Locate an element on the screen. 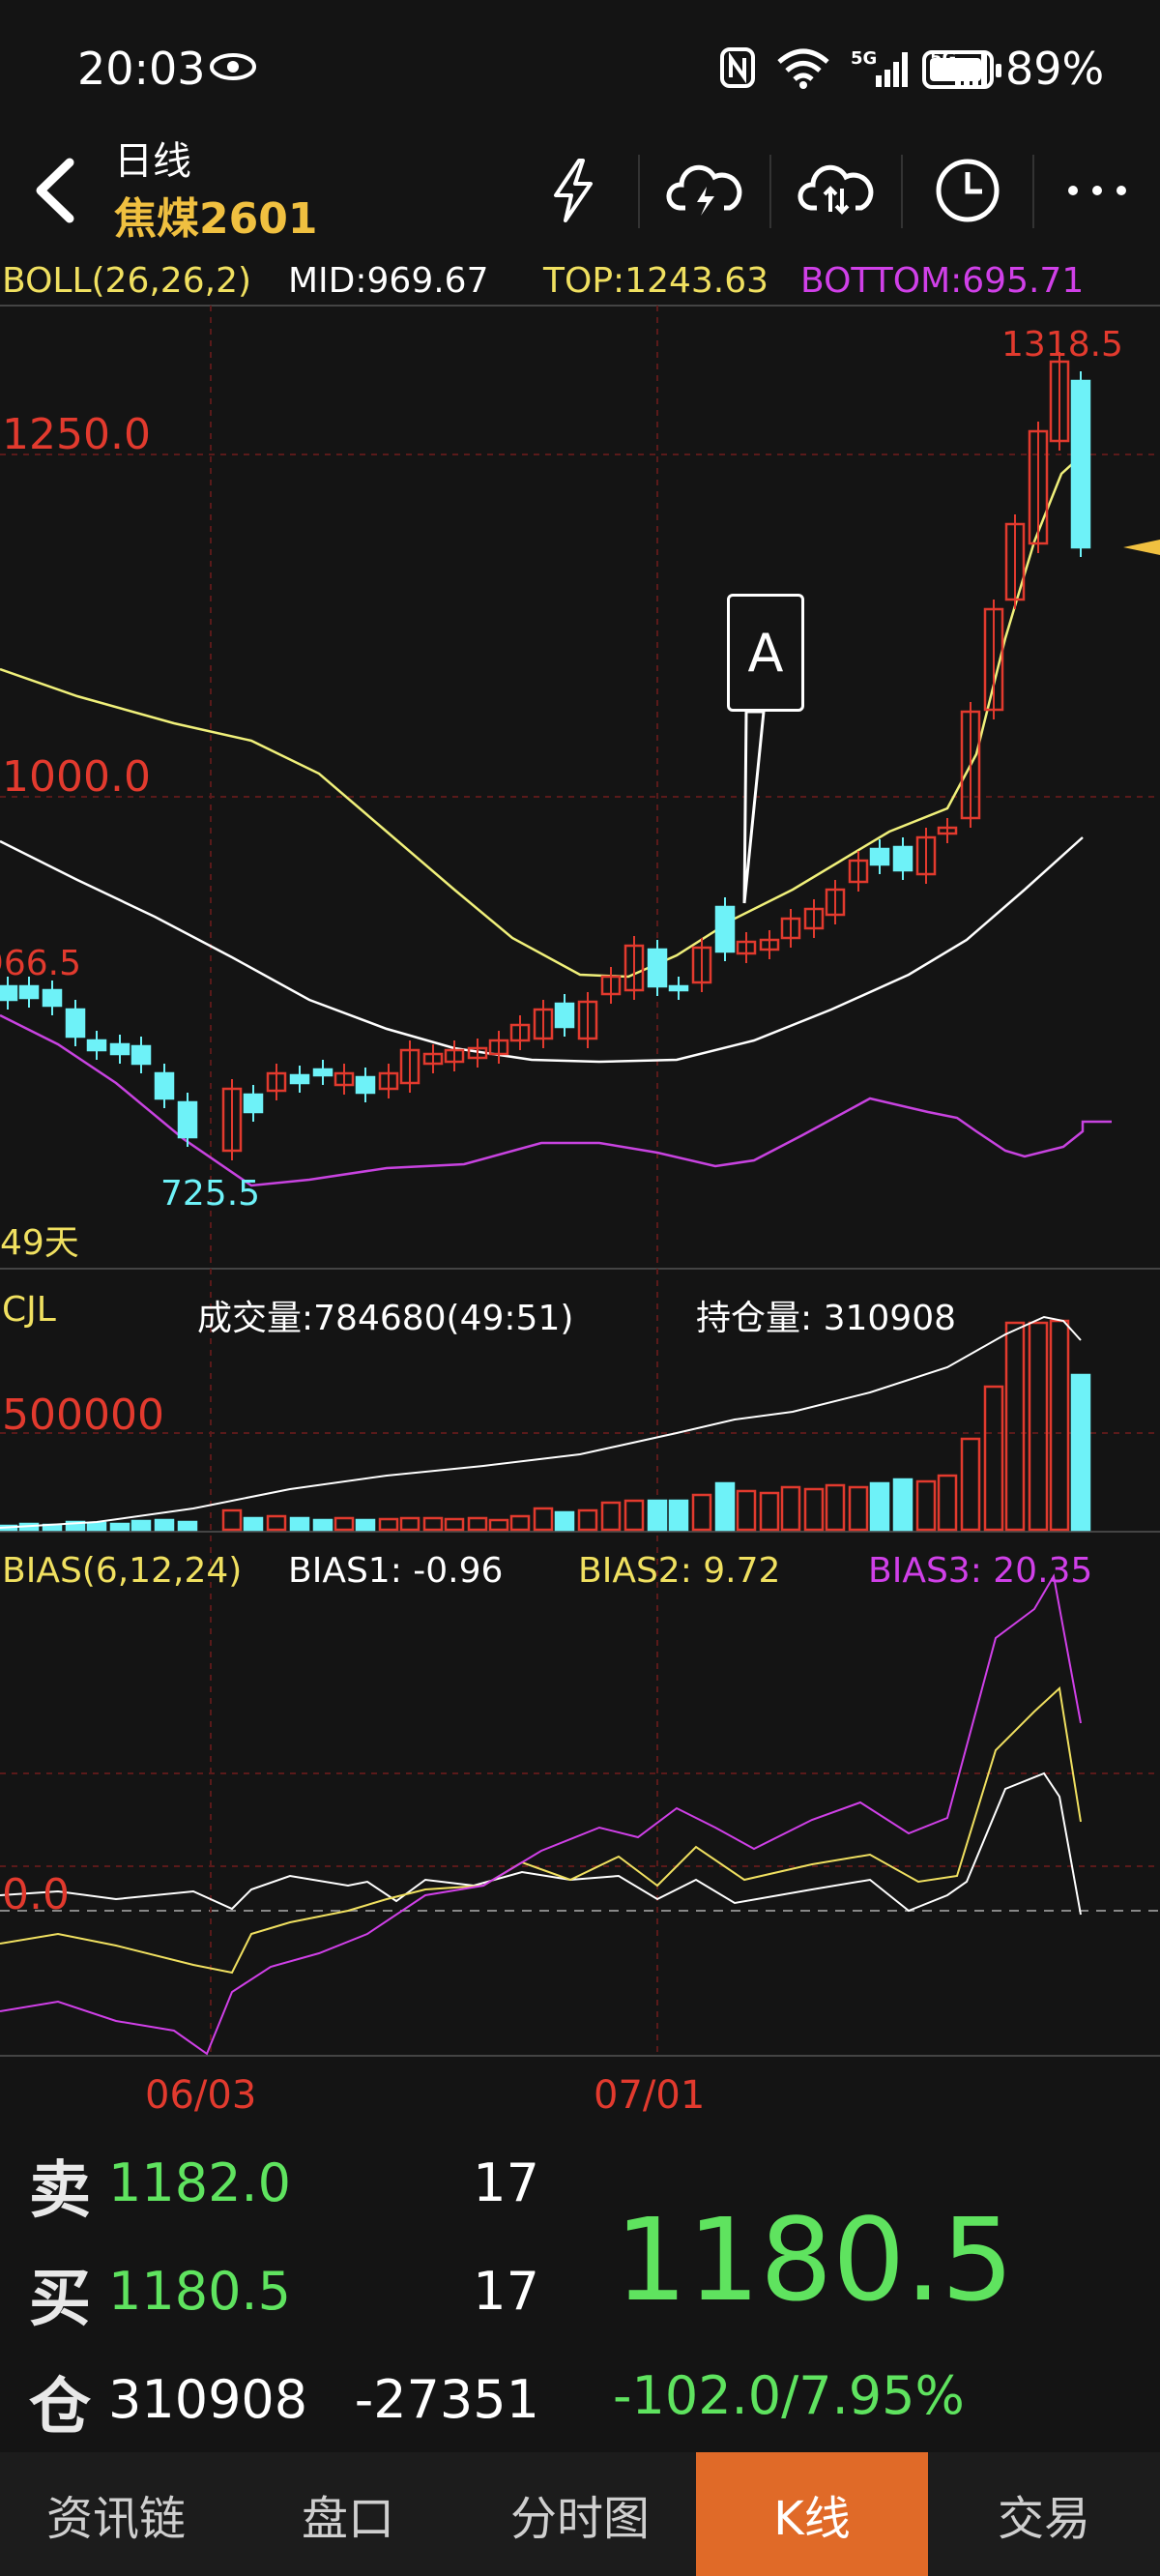 This screenshot has width=1160, height=2576. cloud-lightning-icon is located at coordinates (704, 190).